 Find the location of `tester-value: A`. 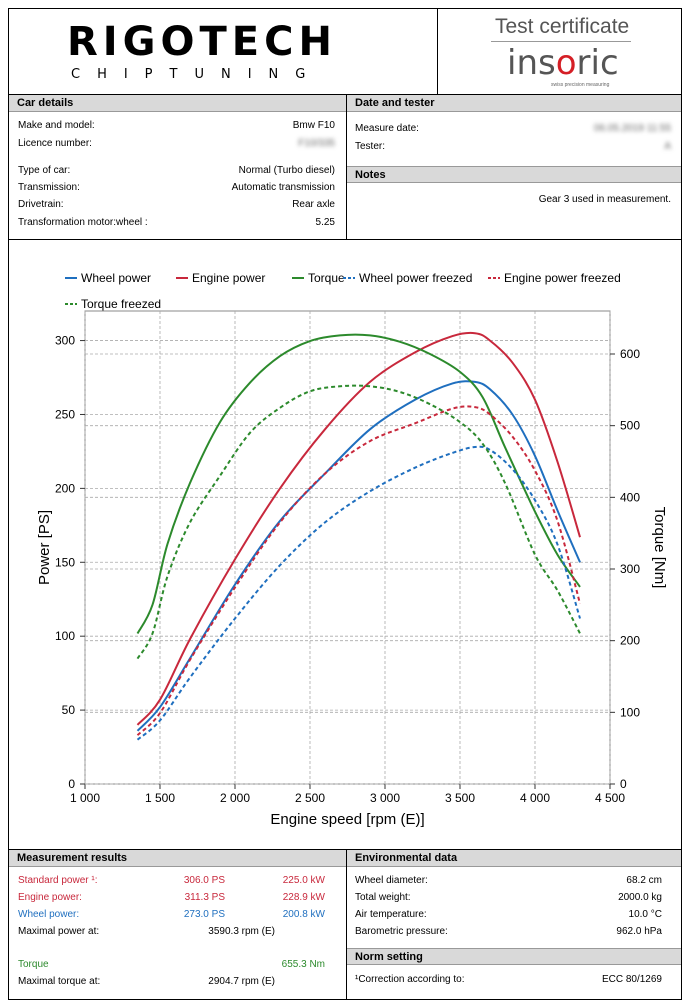

tester-value: A is located at coordinates (667, 146).